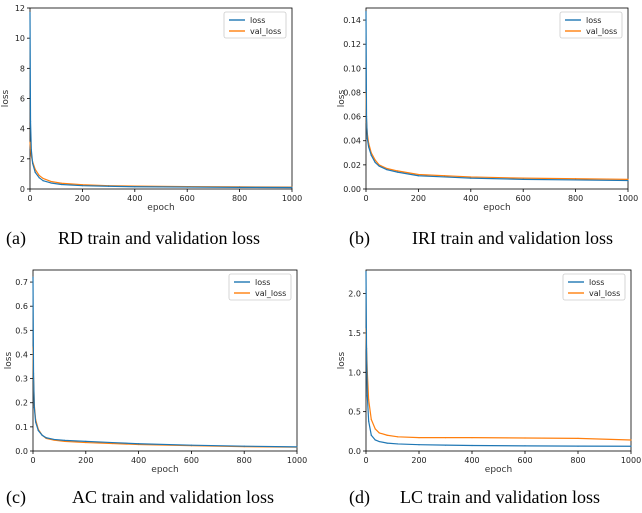  Describe the element at coordinates (21, 379) in the screenshot. I see `y-tick-label: 0.3` at that location.